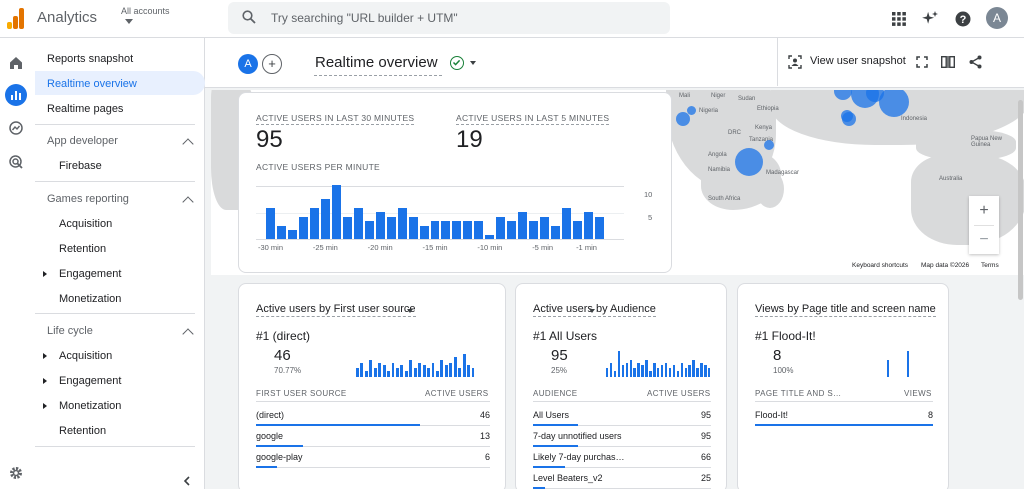 This screenshot has width=1024, height=489. What do you see at coordinates (16, 162) in the screenshot?
I see `advertising-icon` at bounding box center [16, 162].